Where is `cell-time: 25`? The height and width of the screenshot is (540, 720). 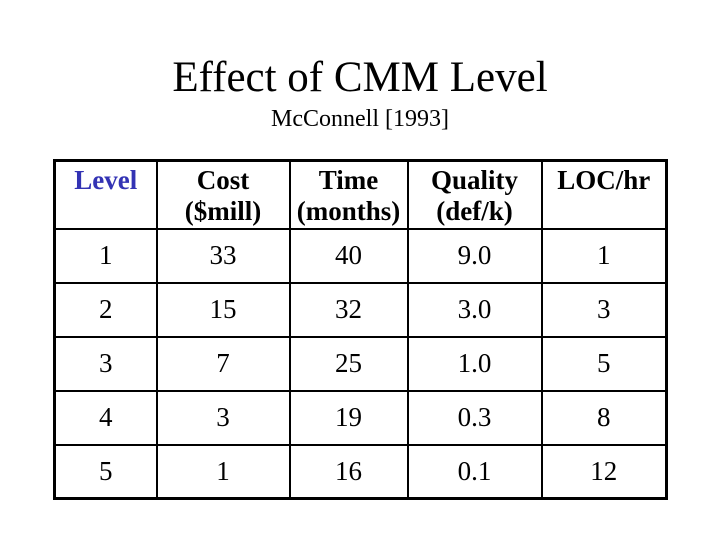 cell-time: 25 is located at coordinates (348, 363).